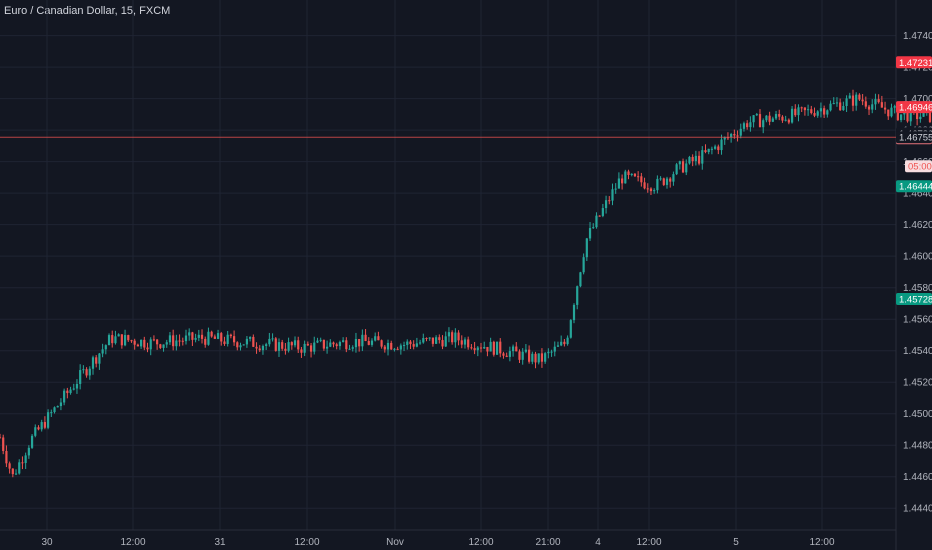 This screenshot has width=932, height=550. What do you see at coordinates (917, 414) in the screenshot?
I see `y-tick-label: 1.45000` at bounding box center [917, 414].